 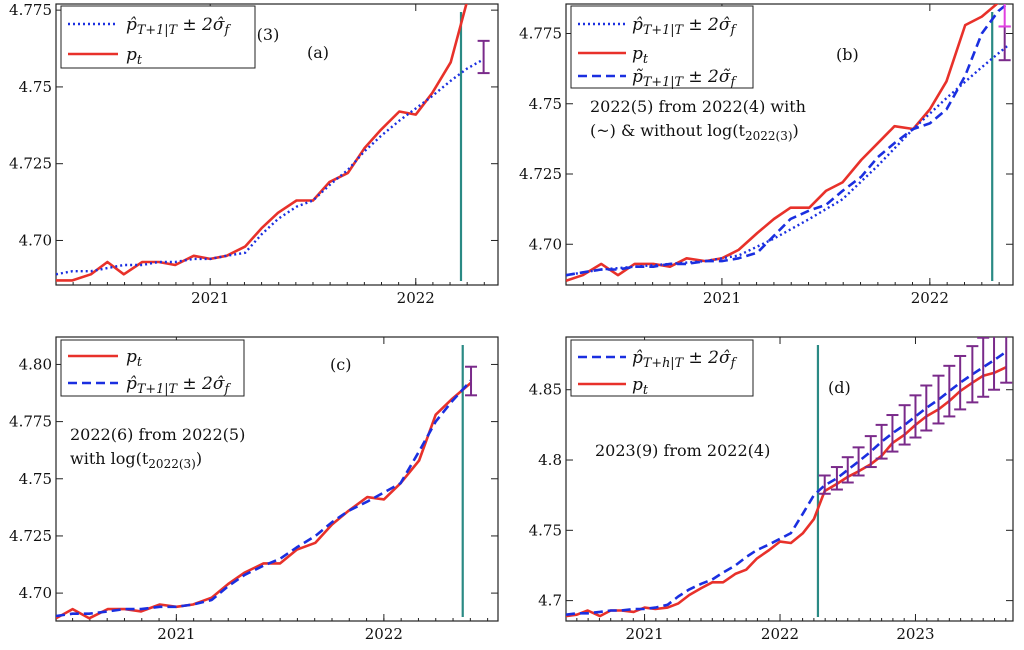 I want to click on x-tick-label: 2023, so click(x=915, y=634).